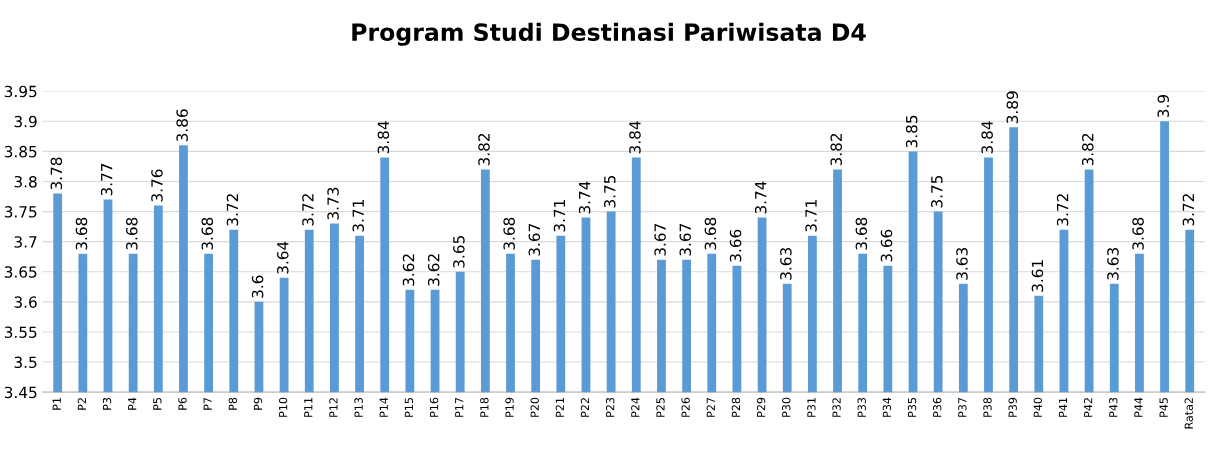 The image size is (1217, 456). Describe the element at coordinates (1012, 407) in the screenshot. I see `x-tick-label: P39` at that location.